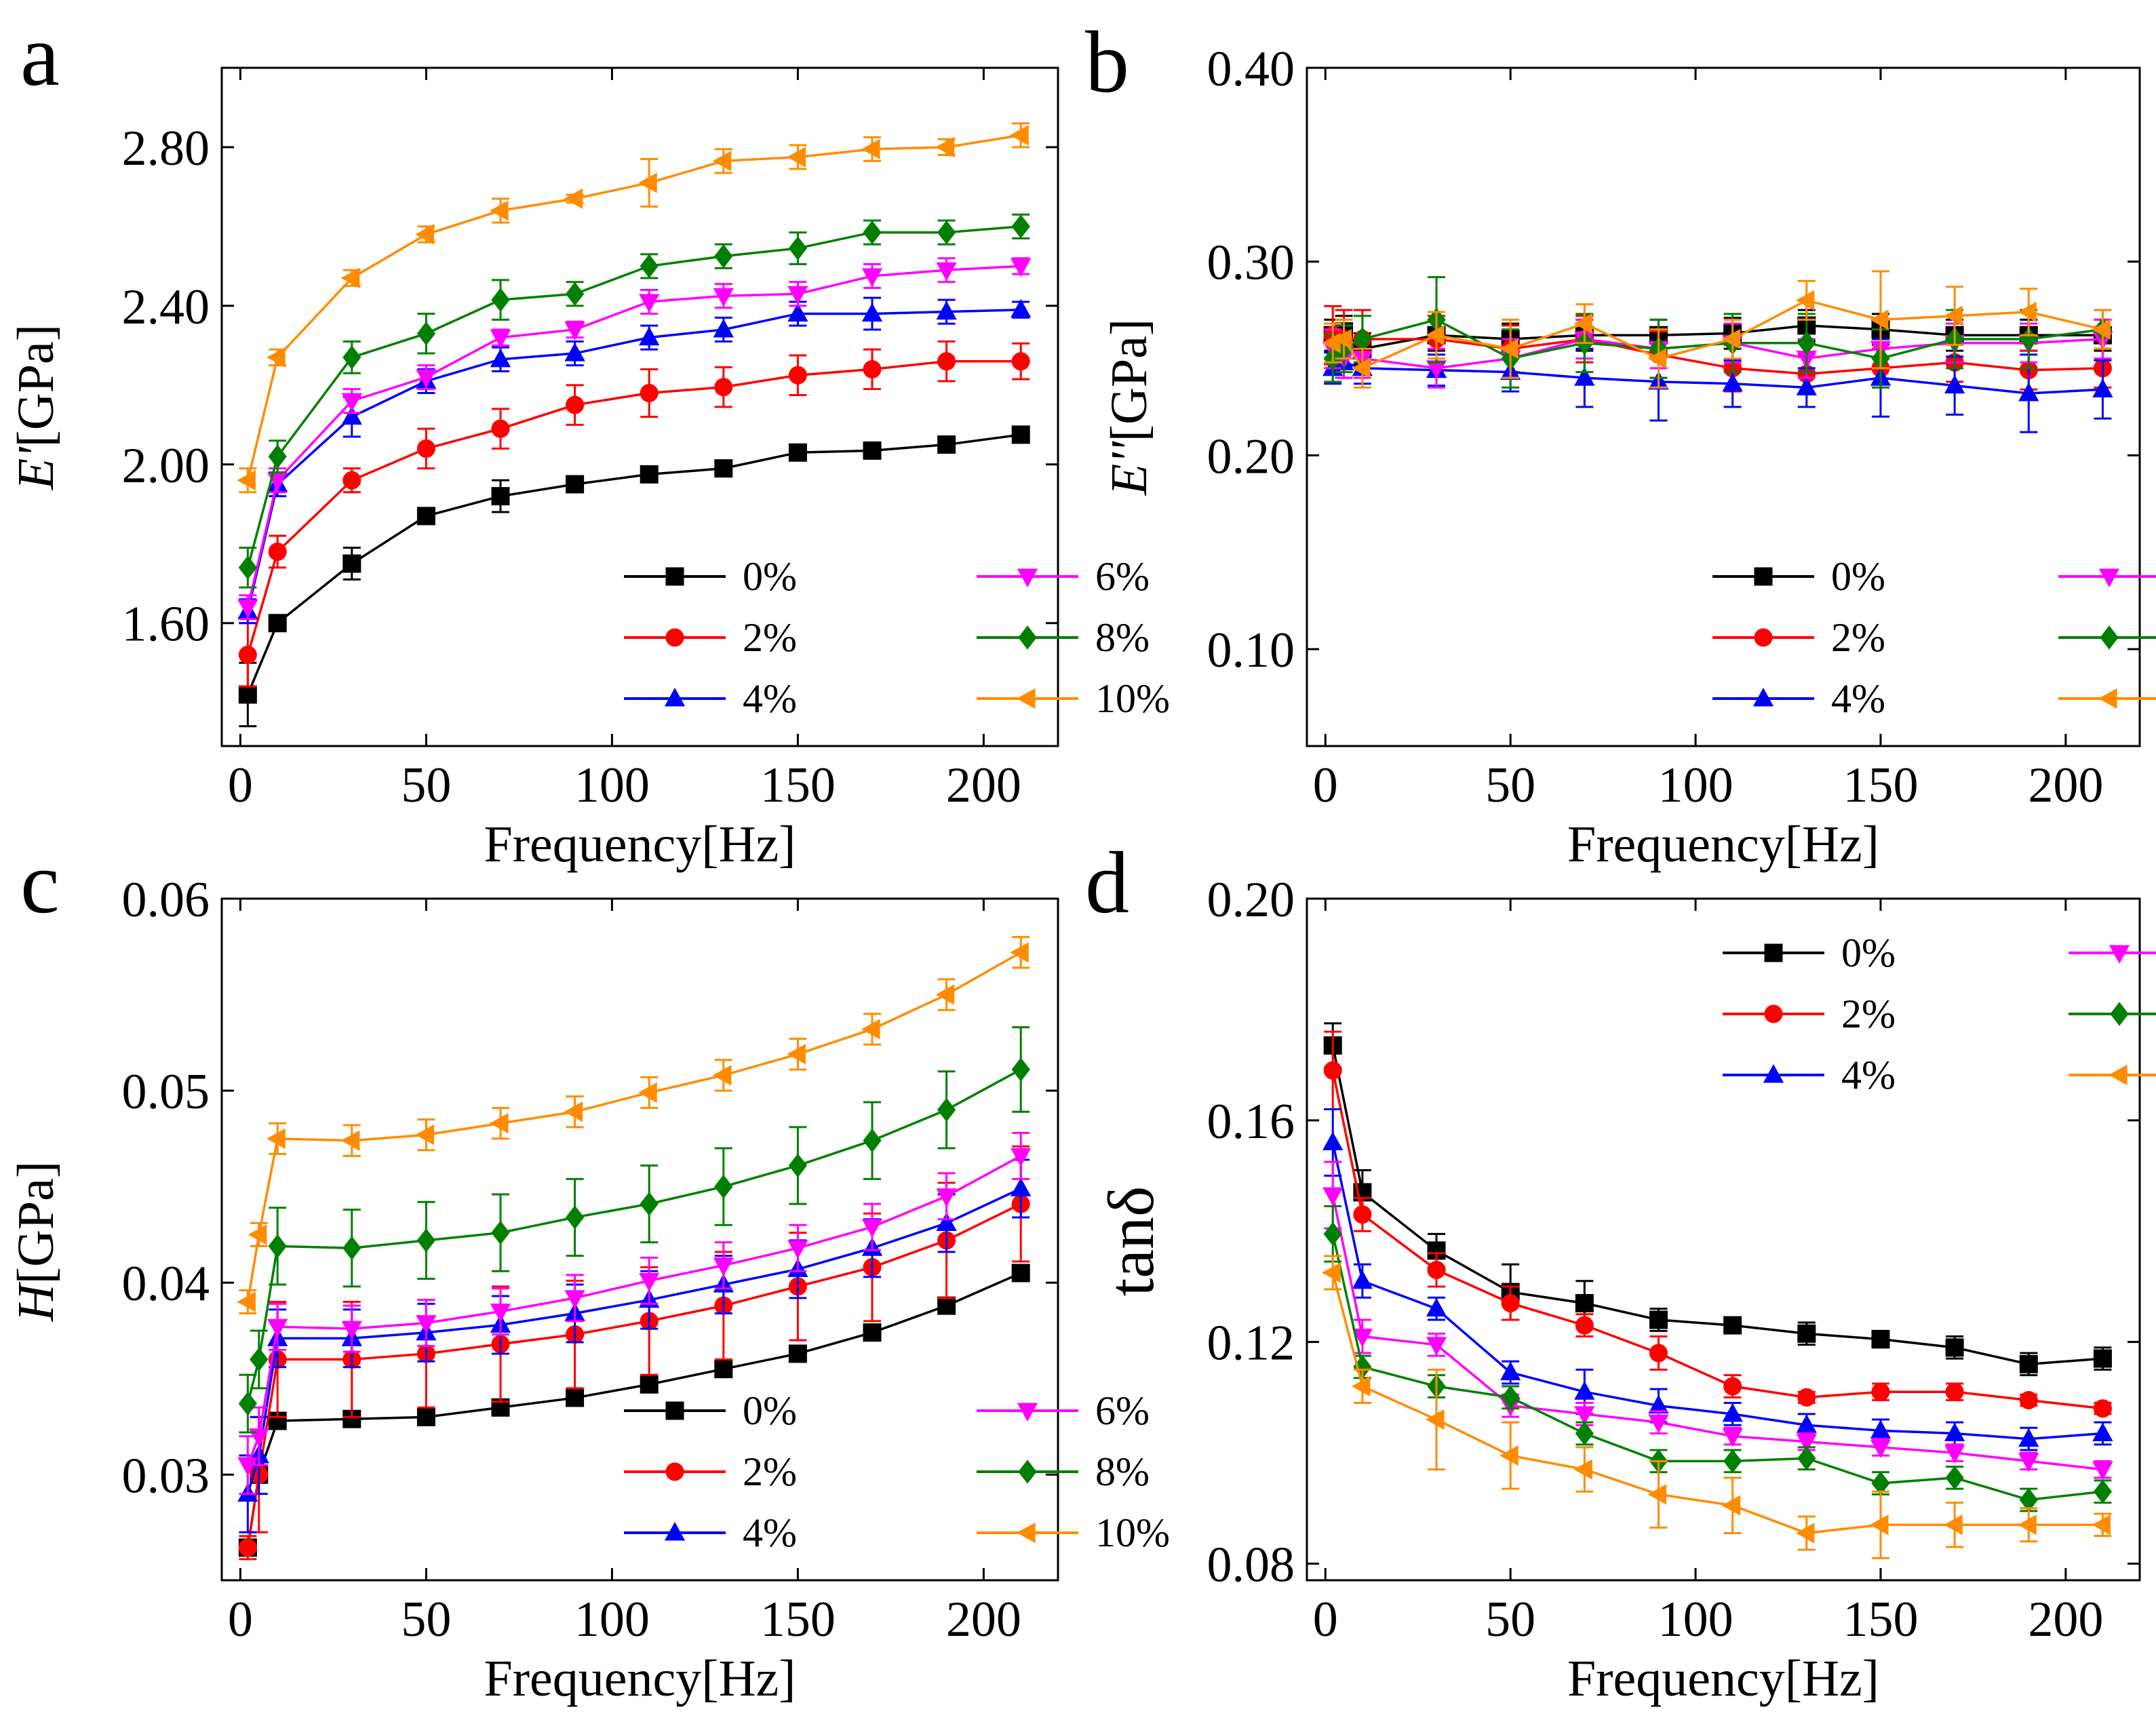 This screenshot has height=1722, width=2156. I want to click on y-tick-label: 0.10, so click(1251, 650).